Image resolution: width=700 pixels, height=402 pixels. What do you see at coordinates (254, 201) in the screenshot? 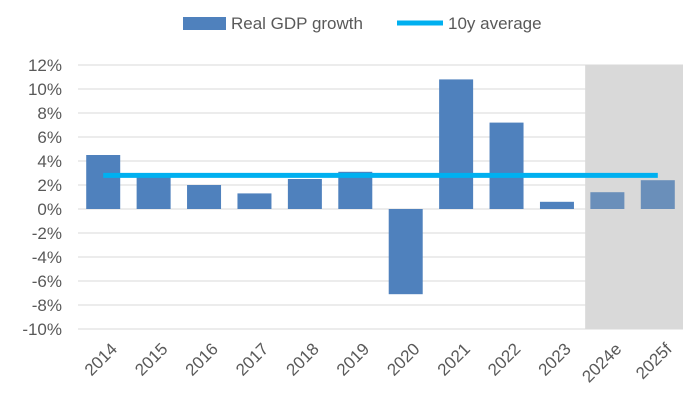
I see `bar-2017` at bounding box center [254, 201].